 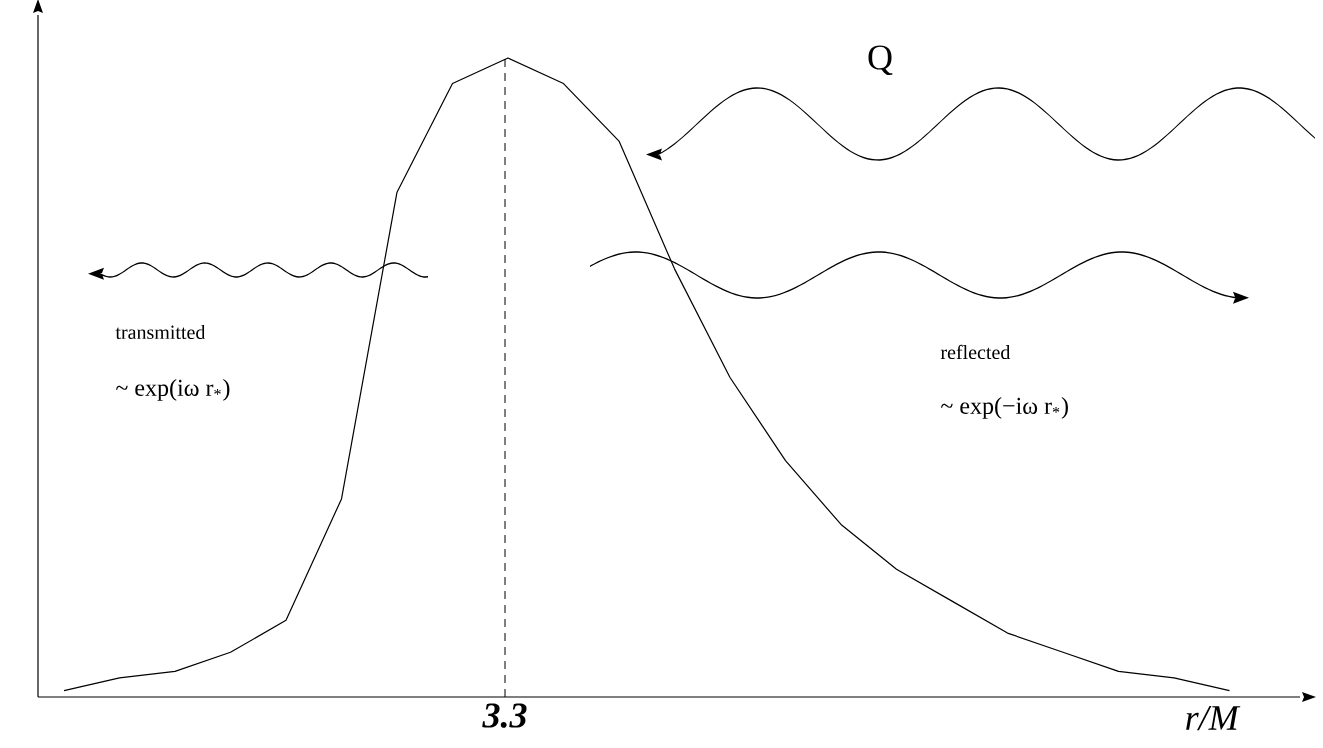 I want to click on annotation: ~ exp(iω r$_{*}$), so click(x=173, y=390).